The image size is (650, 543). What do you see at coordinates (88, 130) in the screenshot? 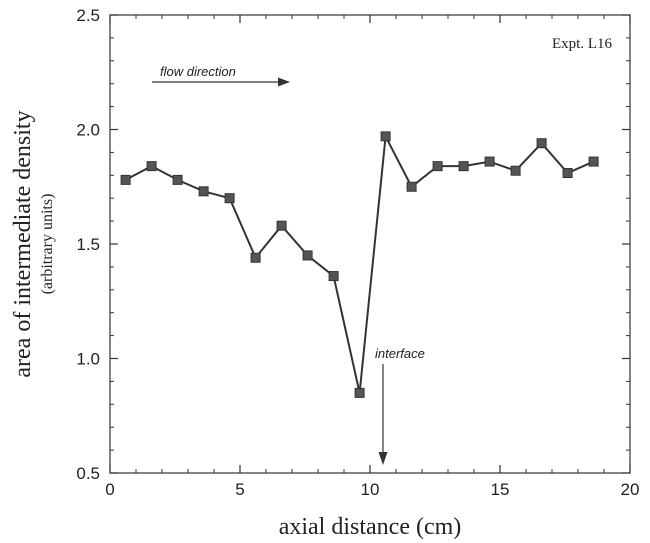
I see `y-tick-label: 2.0` at bounding box center [88, 130].